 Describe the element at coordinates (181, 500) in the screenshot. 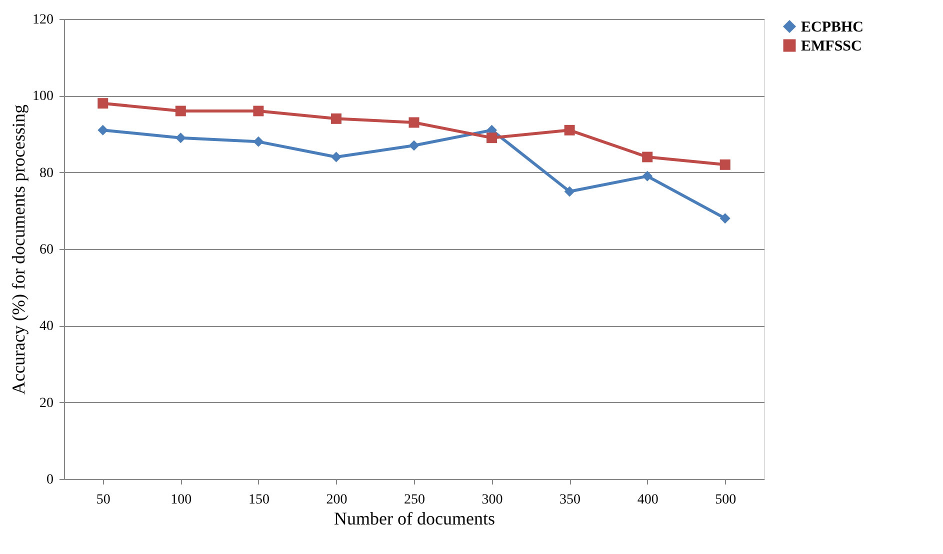

I see `x-tick-label: 100` at that location.